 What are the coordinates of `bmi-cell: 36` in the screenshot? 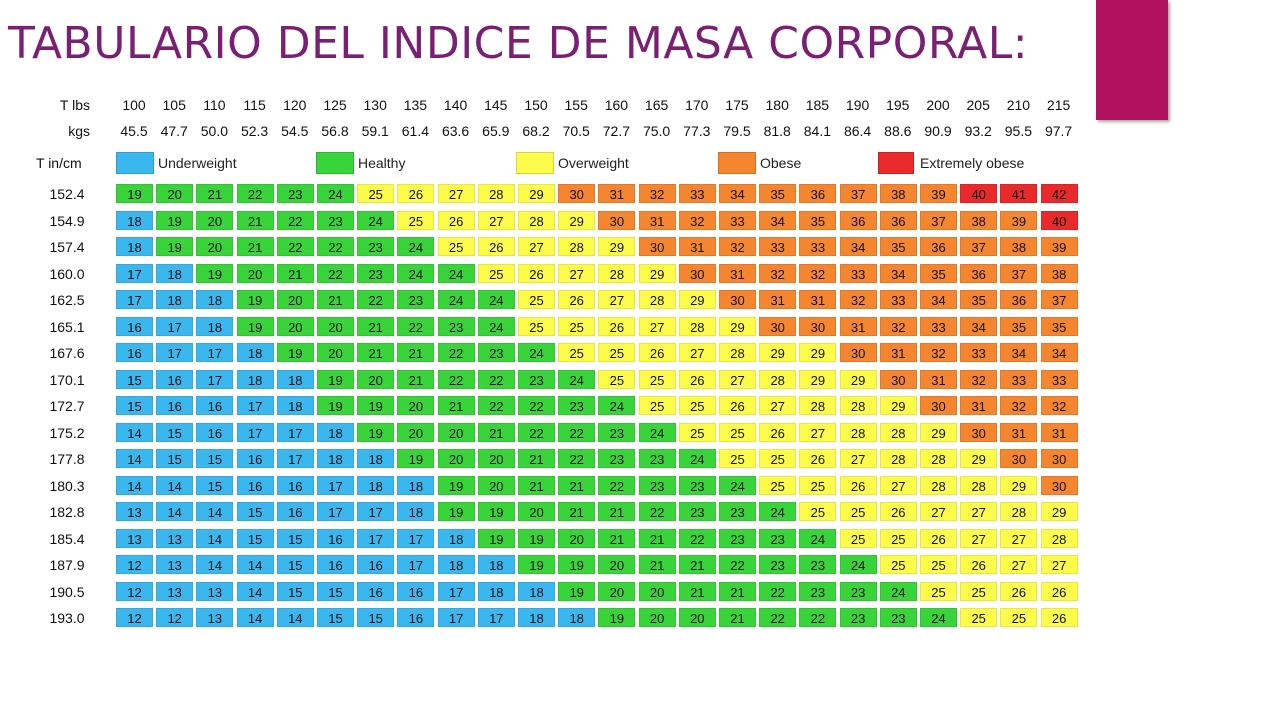 It's located at (858, 220).